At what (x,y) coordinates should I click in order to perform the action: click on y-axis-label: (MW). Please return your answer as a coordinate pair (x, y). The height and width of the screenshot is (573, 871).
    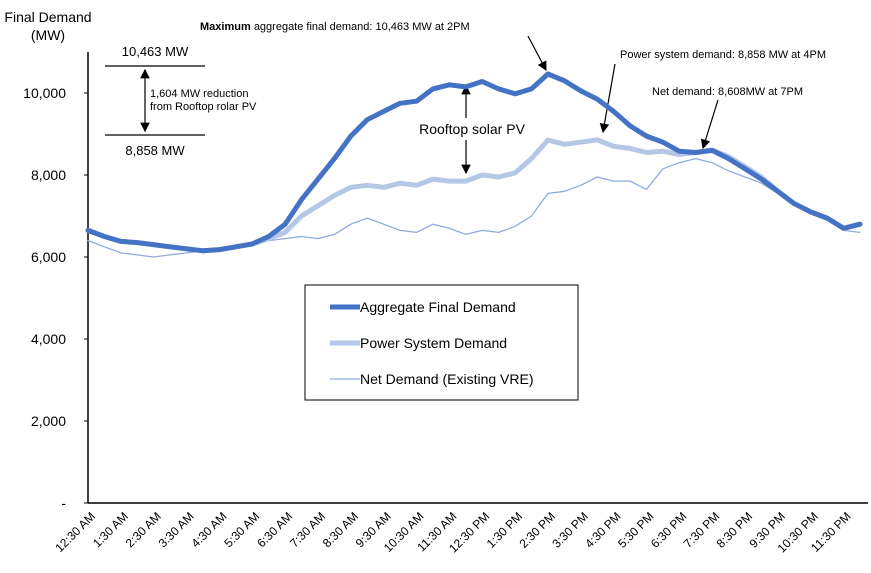
    Looking at the image, I should click on (48, 35).